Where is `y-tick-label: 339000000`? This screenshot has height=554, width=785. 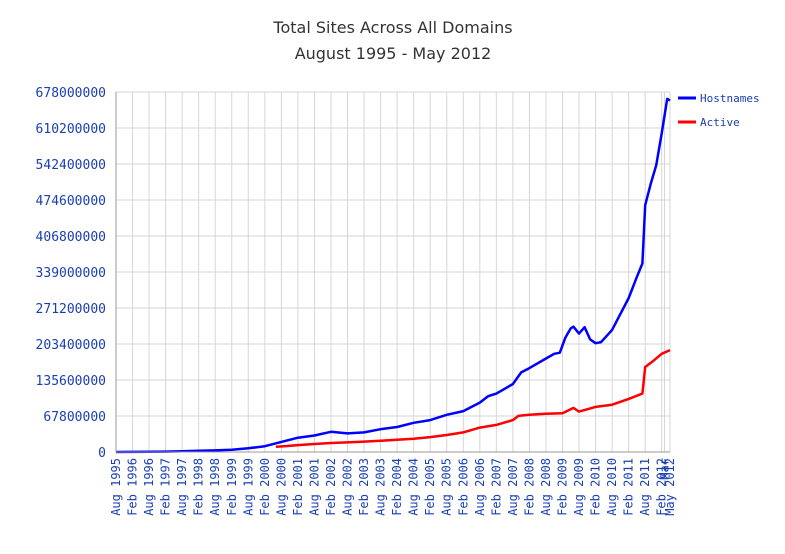
y-tick-label: 339000000 is located at coordinates (71, 273).